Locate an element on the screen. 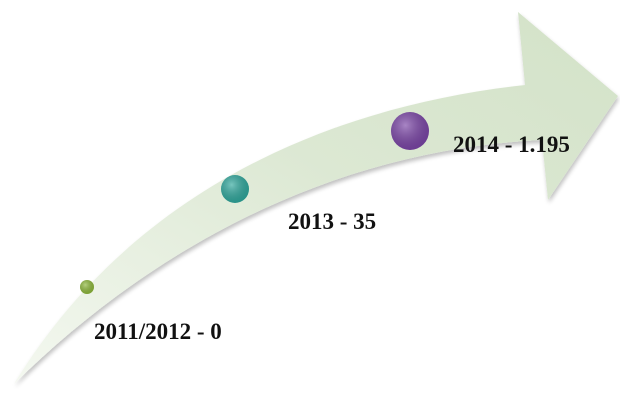  milestone-label-2014: 2014 - 1.195 is located at coordinates (511, 144).